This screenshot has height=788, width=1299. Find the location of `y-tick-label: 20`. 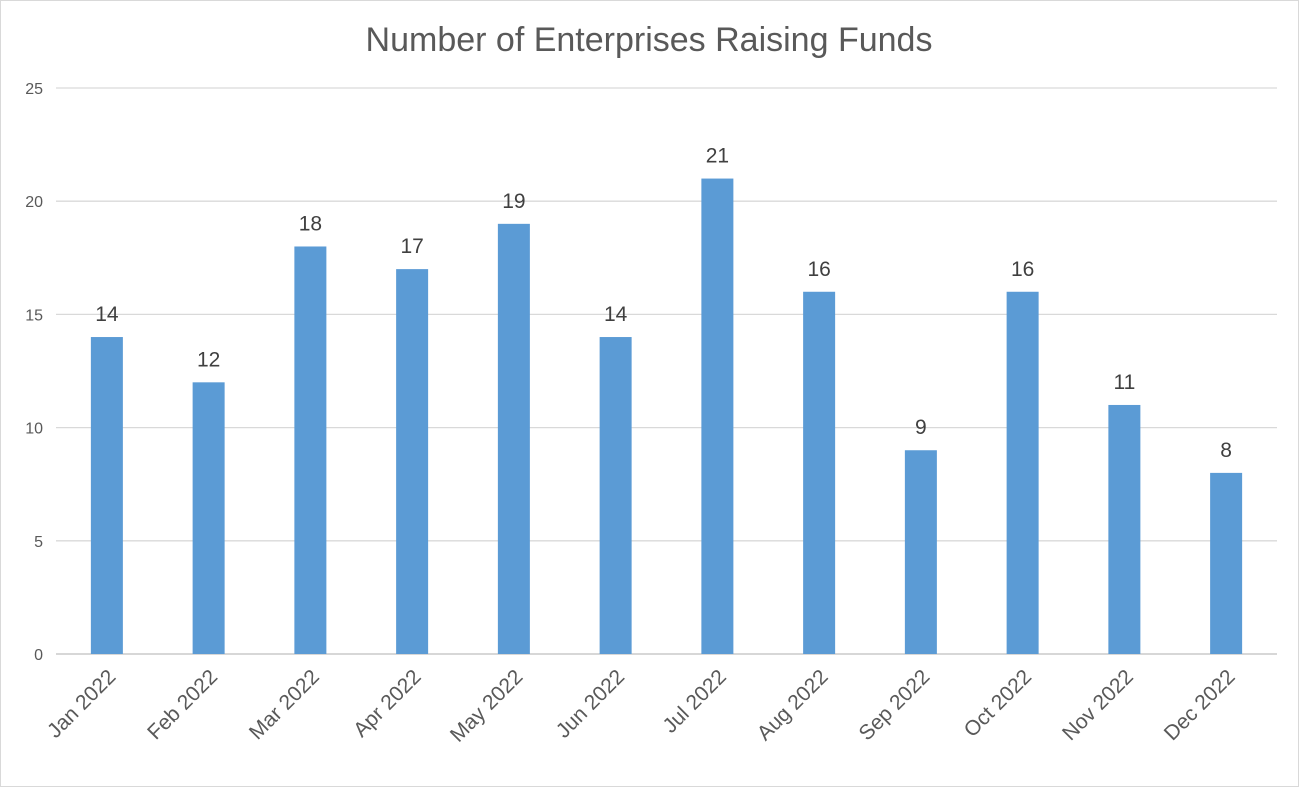

y-tick-label: 20 is located at coordinates (34, 202).